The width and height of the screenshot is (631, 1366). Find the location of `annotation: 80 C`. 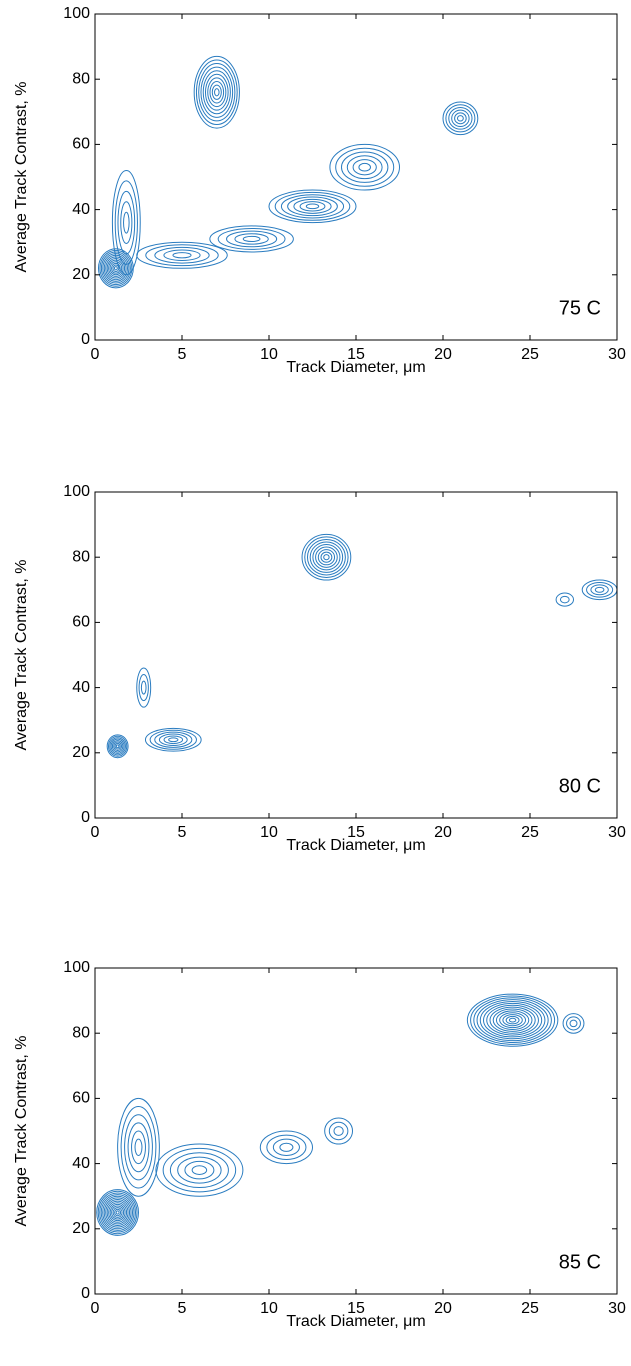

annotation: 80 C is located at coordinates (580, 786).